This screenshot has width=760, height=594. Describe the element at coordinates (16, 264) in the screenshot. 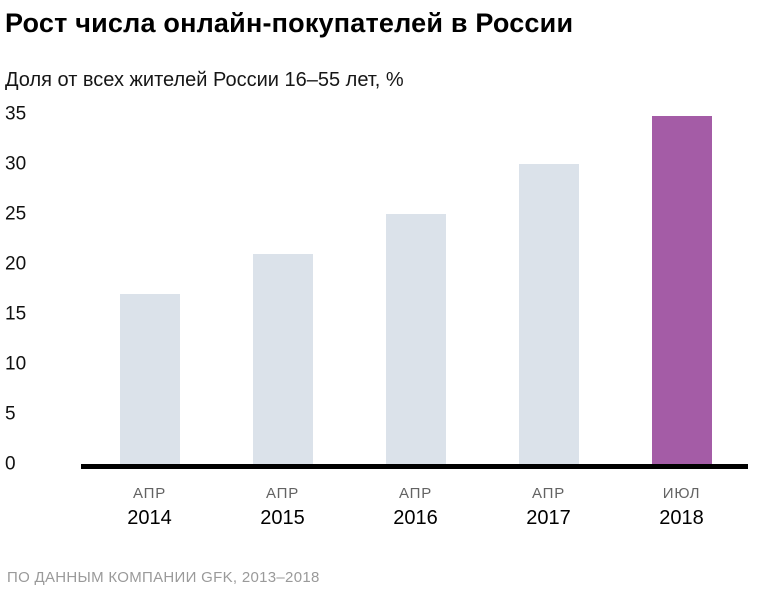

I see `y-tick-20: 20` at that location.